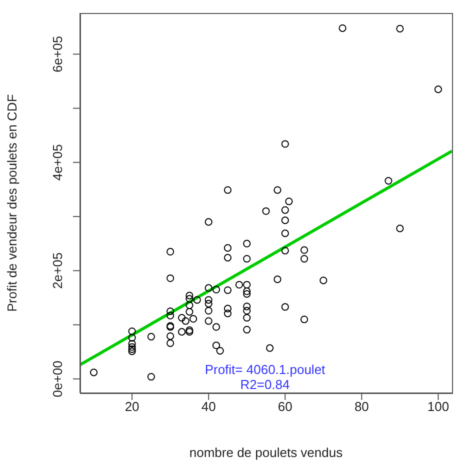 The width and height of the screenshot is (454, 465). What do you see at coordinates (57, 270) in the screenshot?
I see `y-tick-label: 2e+05` at bounding box center [57, 270].